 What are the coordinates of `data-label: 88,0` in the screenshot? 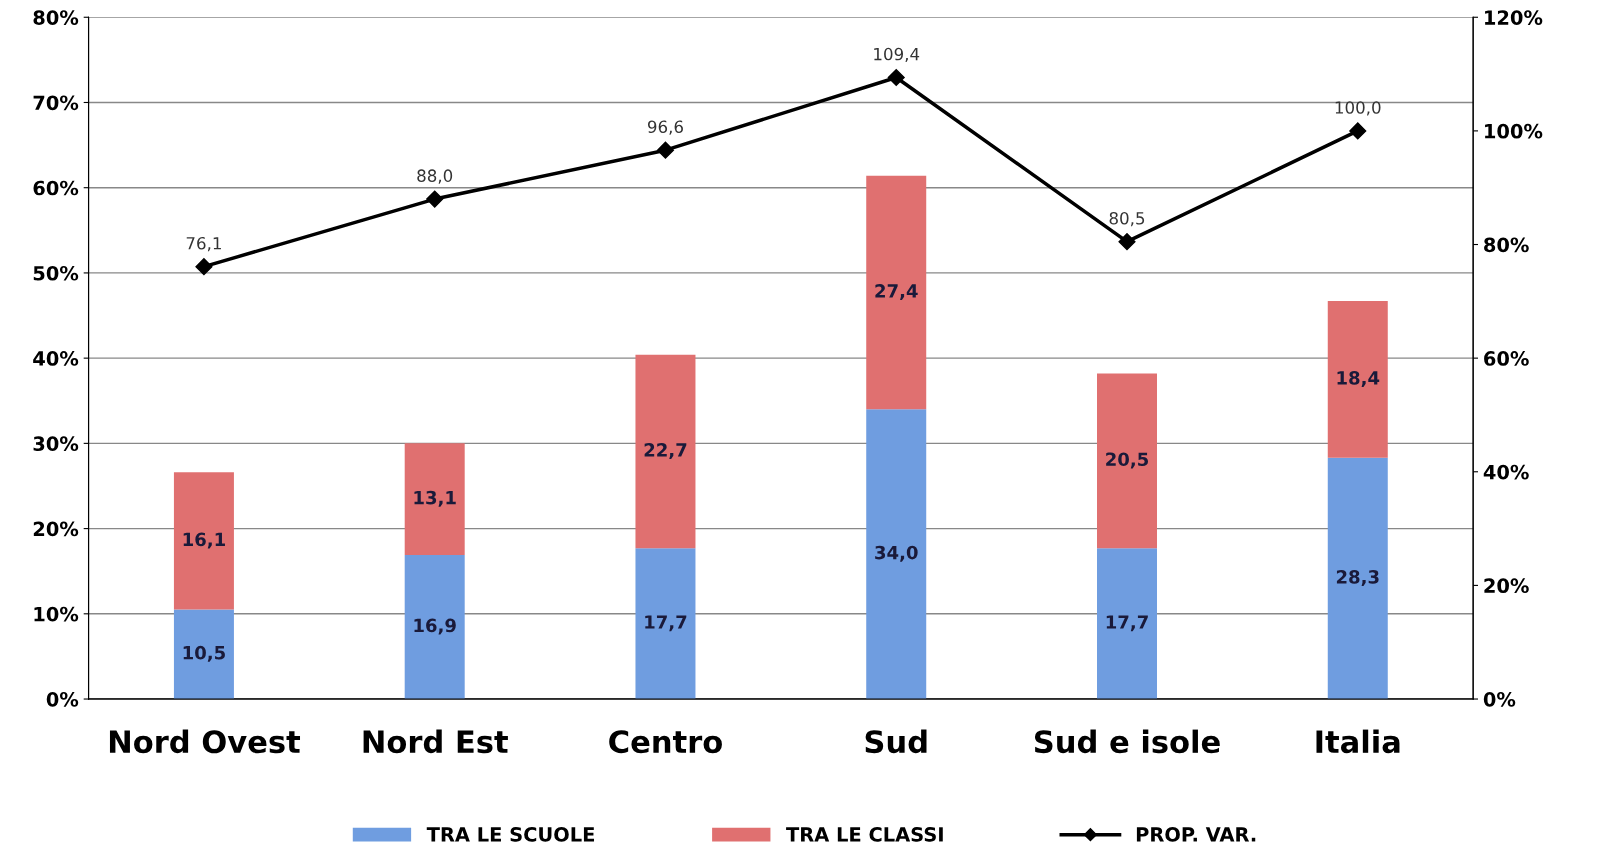 It's located at (435, 176).